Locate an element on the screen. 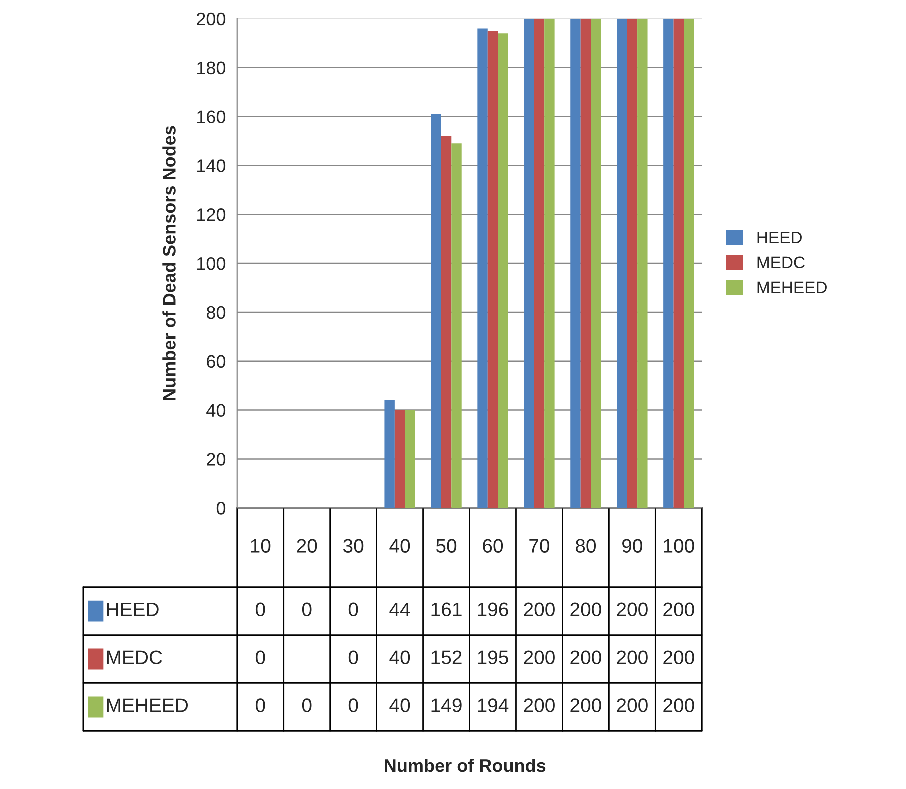 This screenshot has width=906, height=789. y-tick-label: 40 is located at coordinates (216, 410).